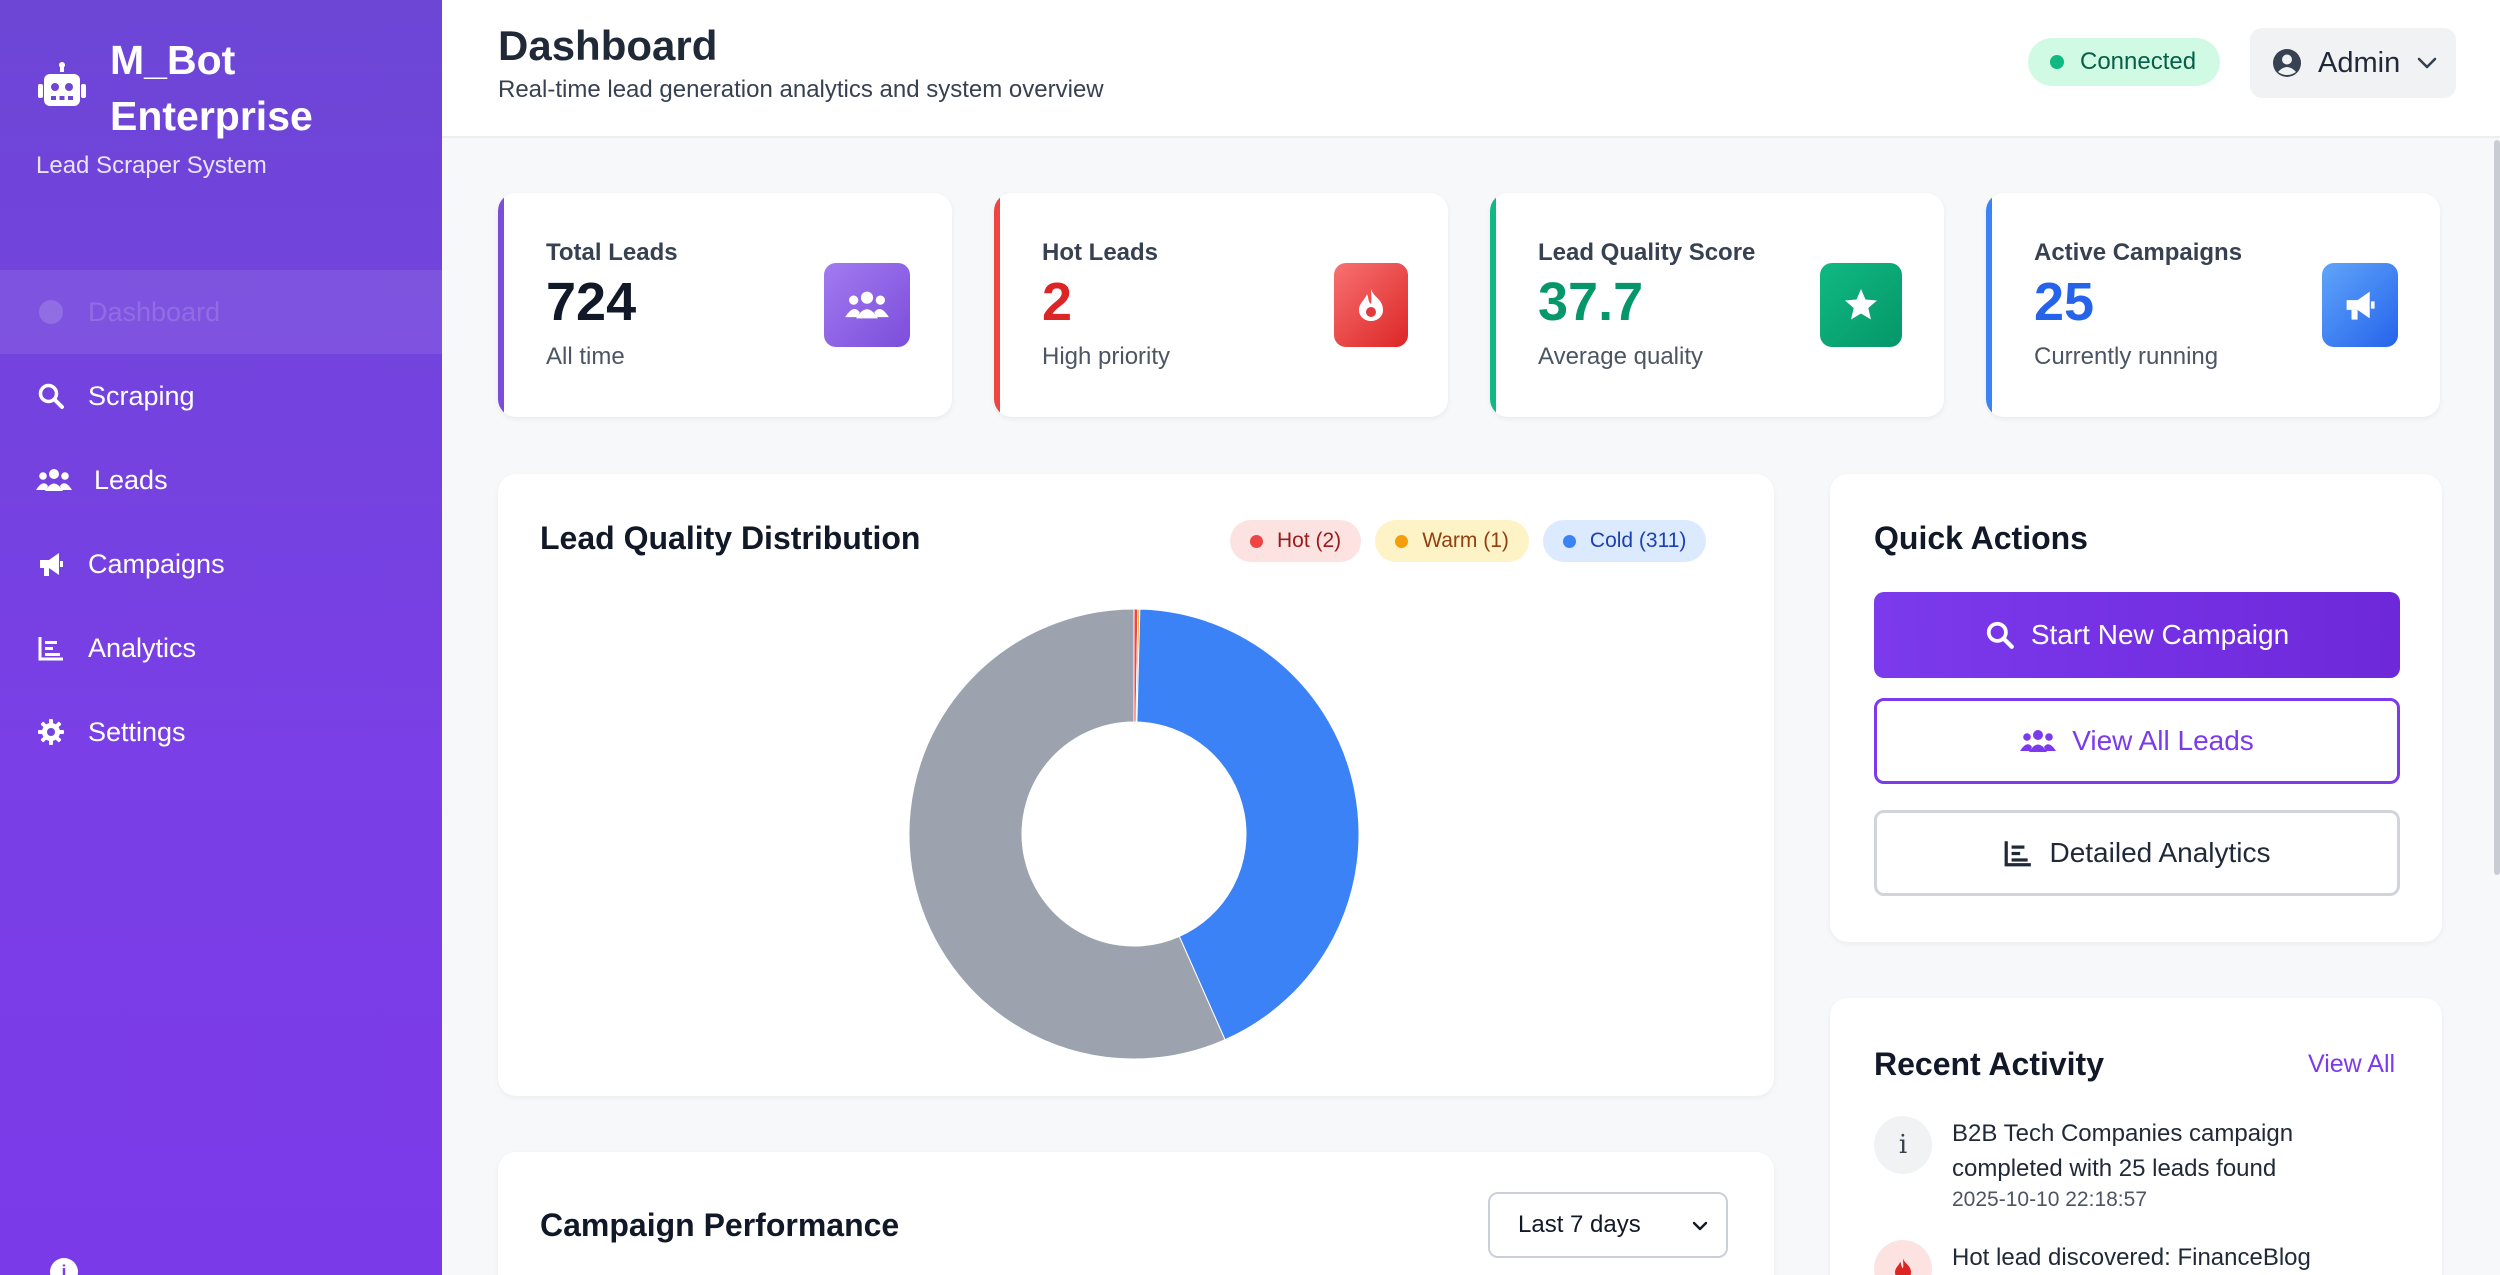 Image resolution: width=2500 pixels, height=1275 pixels. What do you see at coordinates (2497, 507) in the screenshot?
I see `main-scrollbar` at bounding box center [2497, 507].